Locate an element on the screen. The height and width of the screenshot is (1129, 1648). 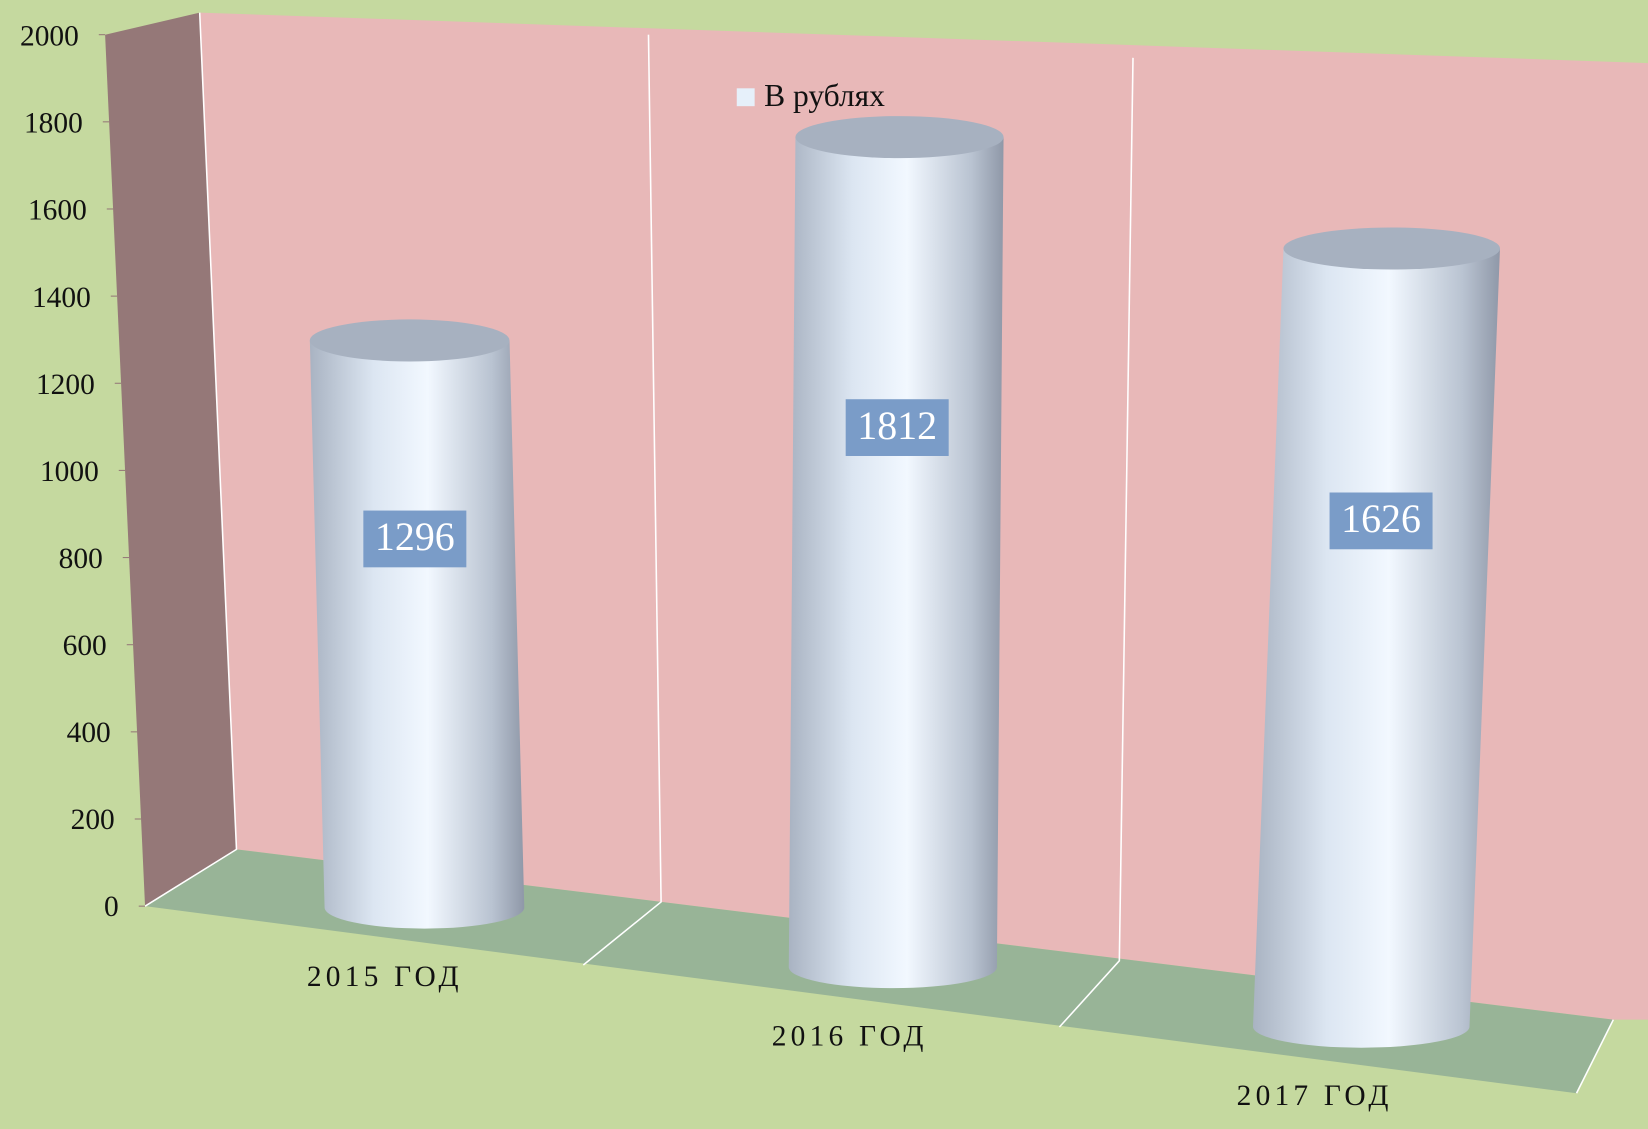
y-tick-label: 400 is located at coordinates (89, 733).